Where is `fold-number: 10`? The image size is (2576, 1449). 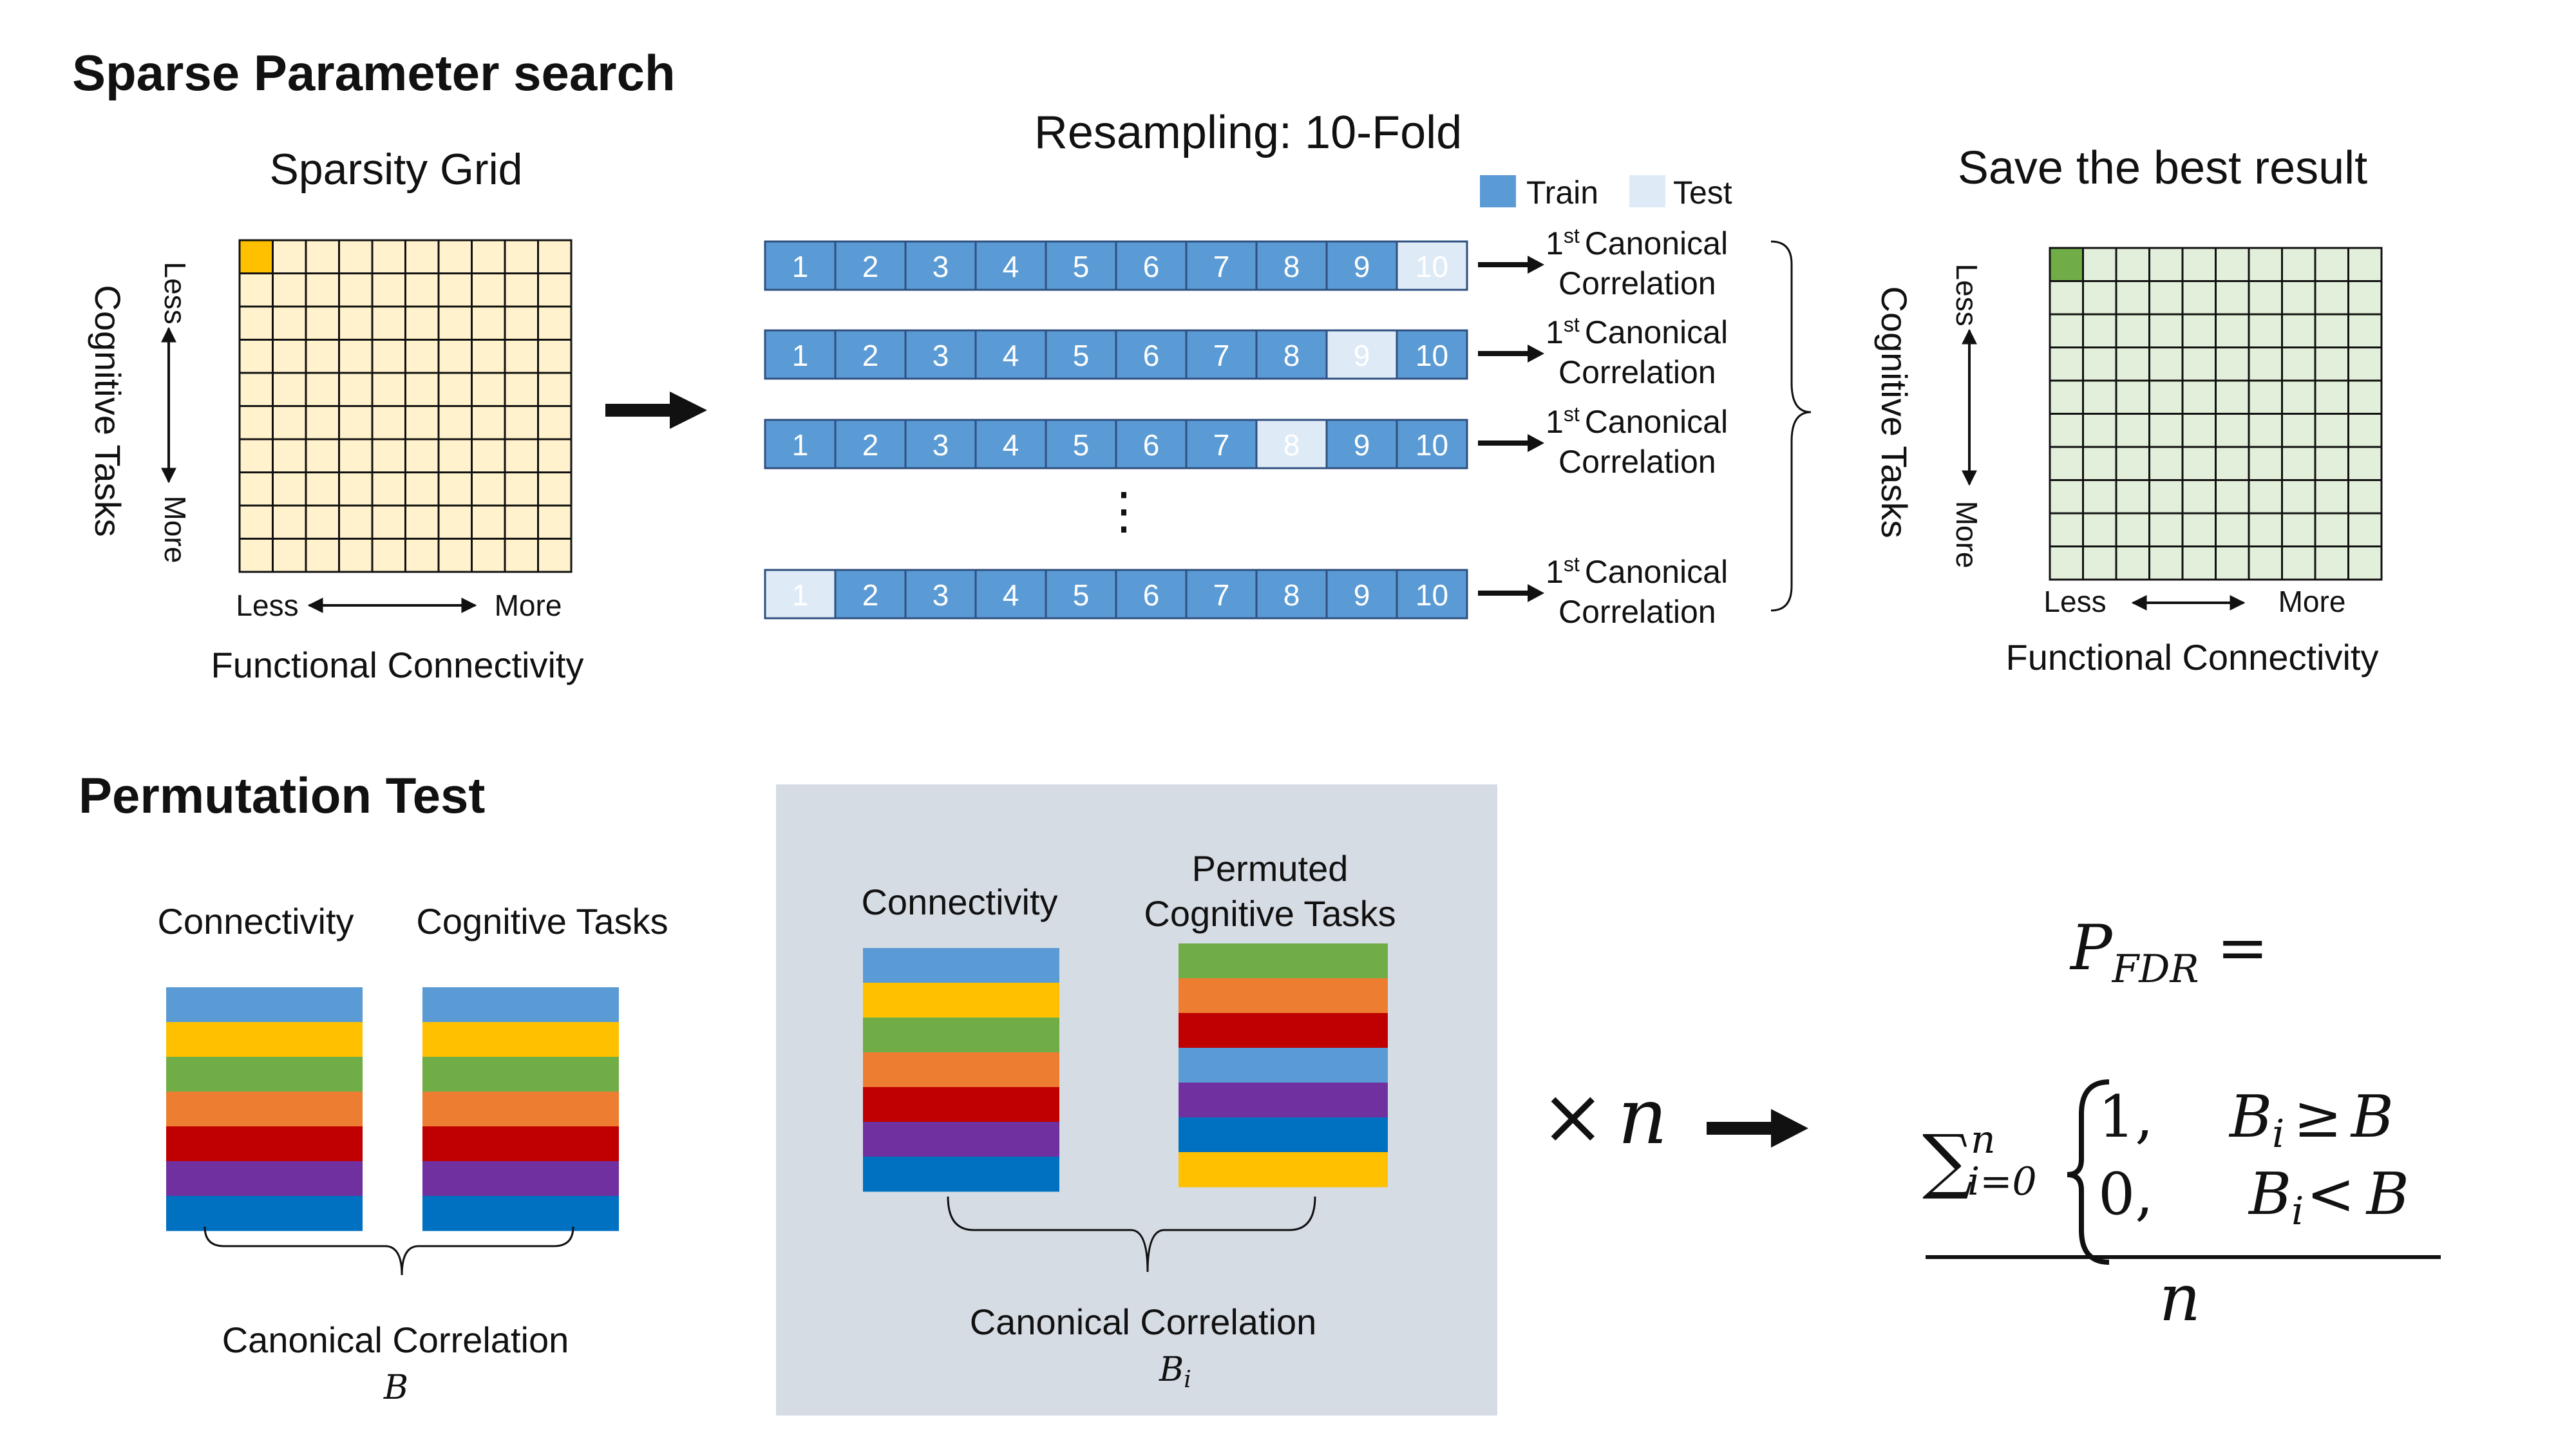 fold-number: 10 is located at coordinates (1432, 595).